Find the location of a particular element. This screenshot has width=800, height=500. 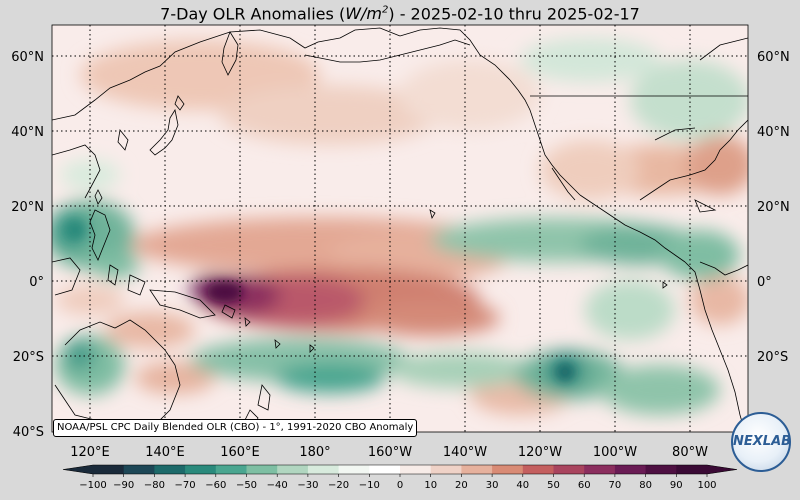

latitude-labels-left: 60°N 40°N 20°N 0° 20°S 40°S is located at coordinates (27, 245).